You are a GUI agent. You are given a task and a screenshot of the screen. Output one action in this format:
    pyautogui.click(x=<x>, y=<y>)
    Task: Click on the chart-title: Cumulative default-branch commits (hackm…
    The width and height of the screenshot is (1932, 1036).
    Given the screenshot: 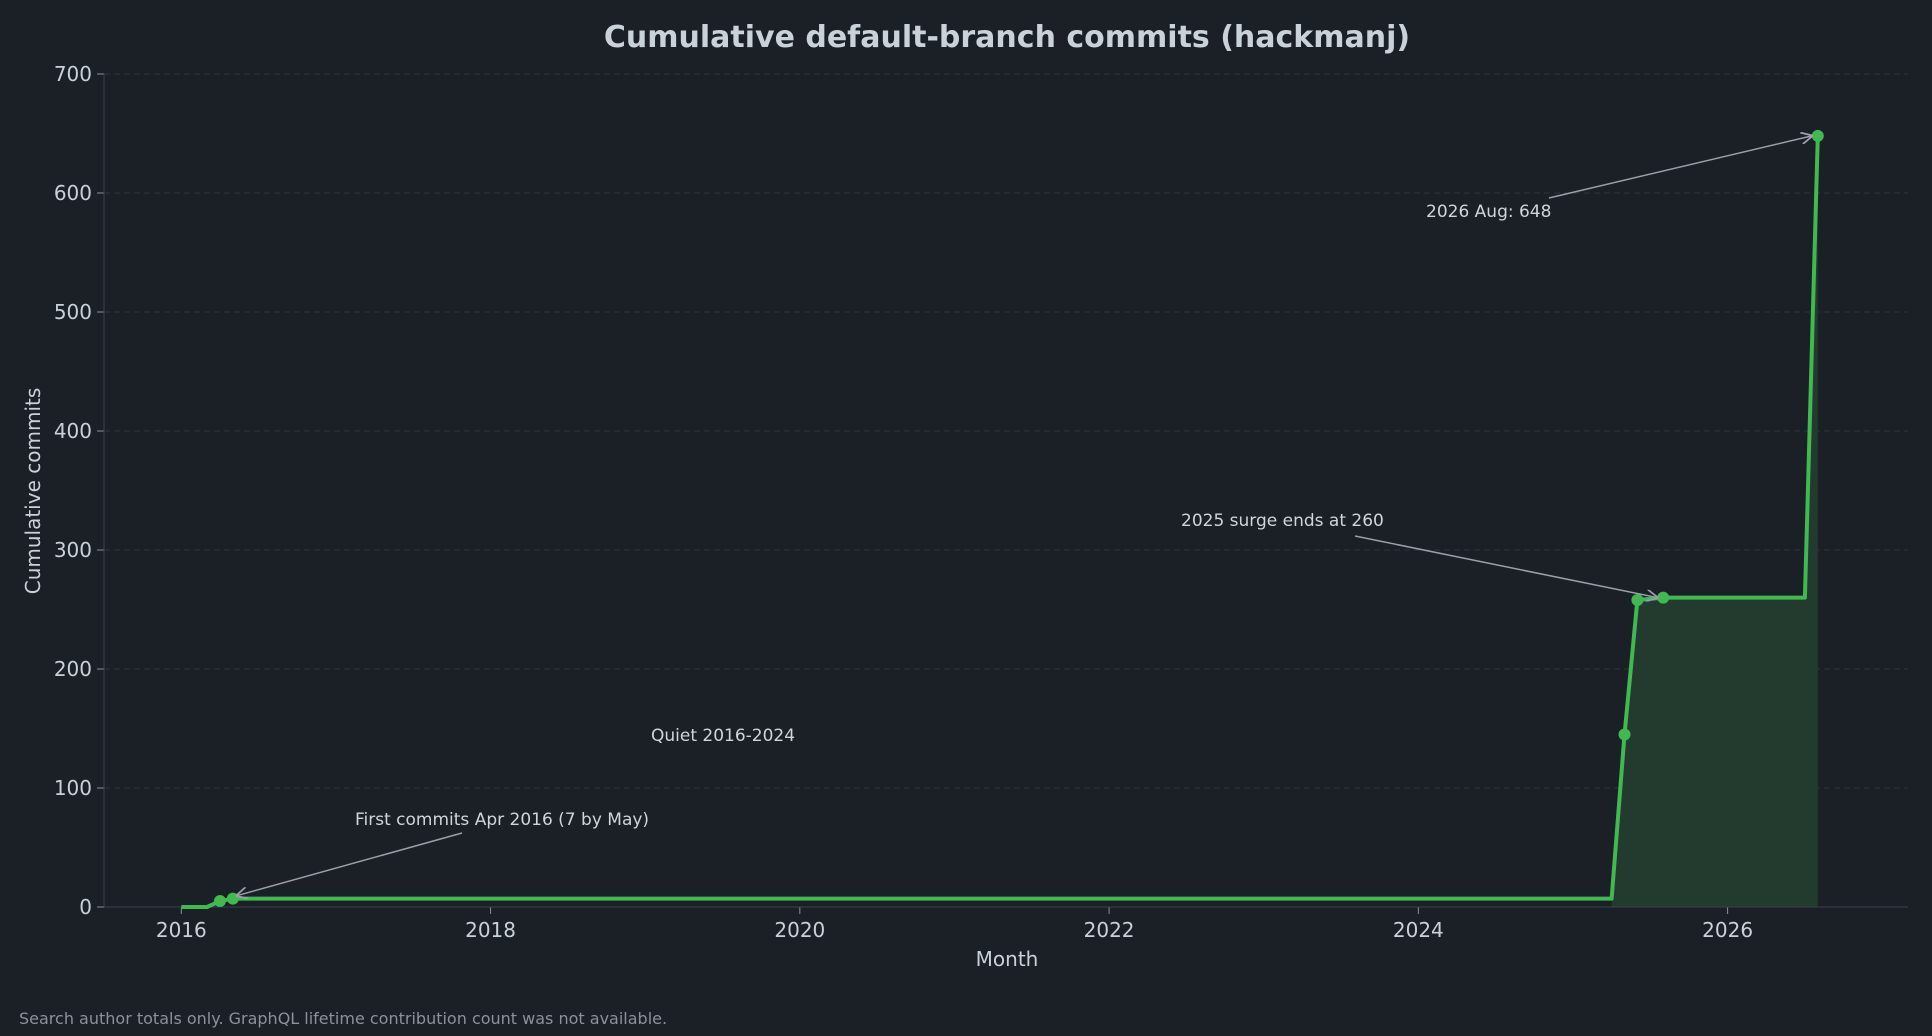 What is the action you would take?
    pyautogui.click(x=1007, y=37)
    